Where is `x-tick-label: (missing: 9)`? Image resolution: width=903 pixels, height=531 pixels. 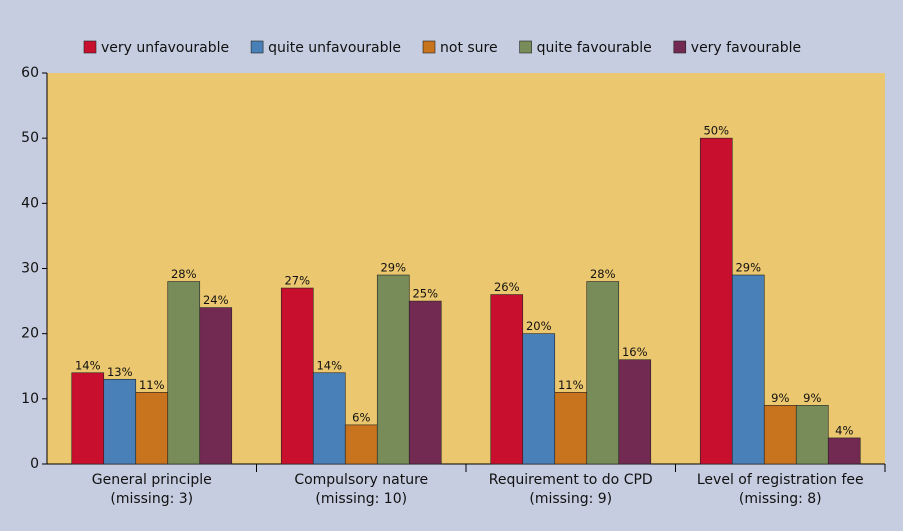
x-tick-label: (missing: 9) is located at coordinates (570, 499).